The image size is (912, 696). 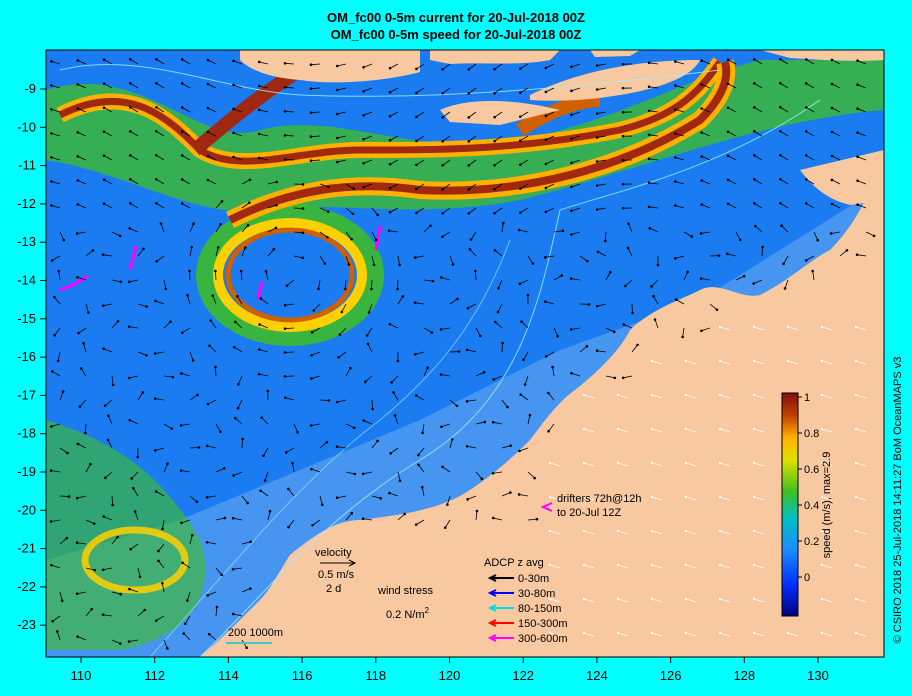 I want to click on colorbar-label: speed (m/s), max=2.9, so click(x=827, y=505).